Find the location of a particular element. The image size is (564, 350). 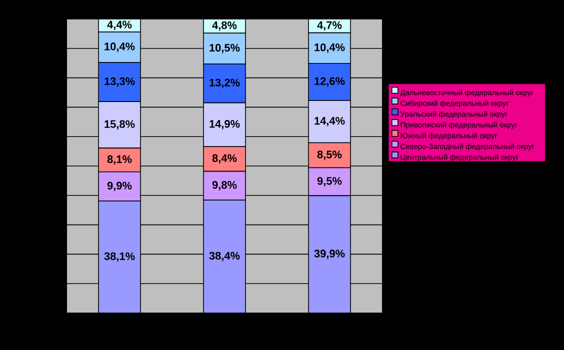

data-label: 13,3% is located at coordinates (119, 82).